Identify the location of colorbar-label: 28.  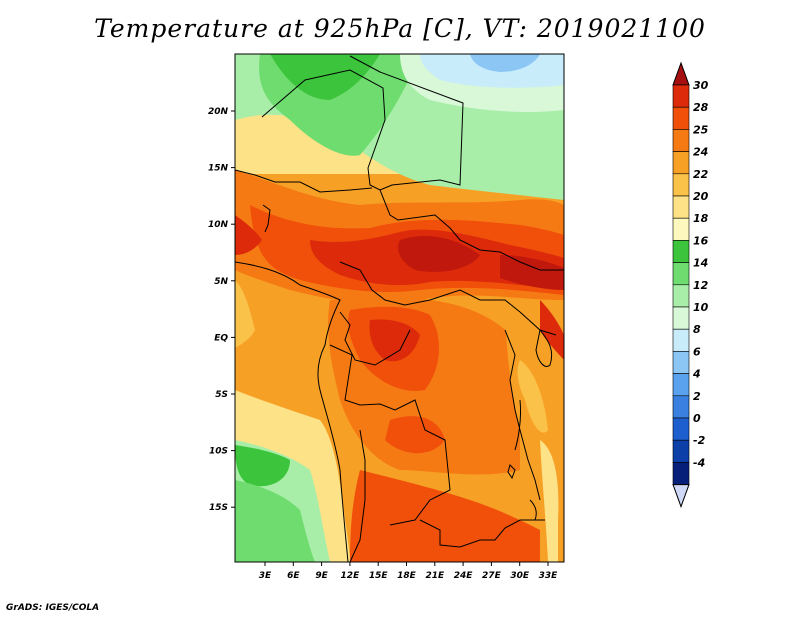
(701, 107).